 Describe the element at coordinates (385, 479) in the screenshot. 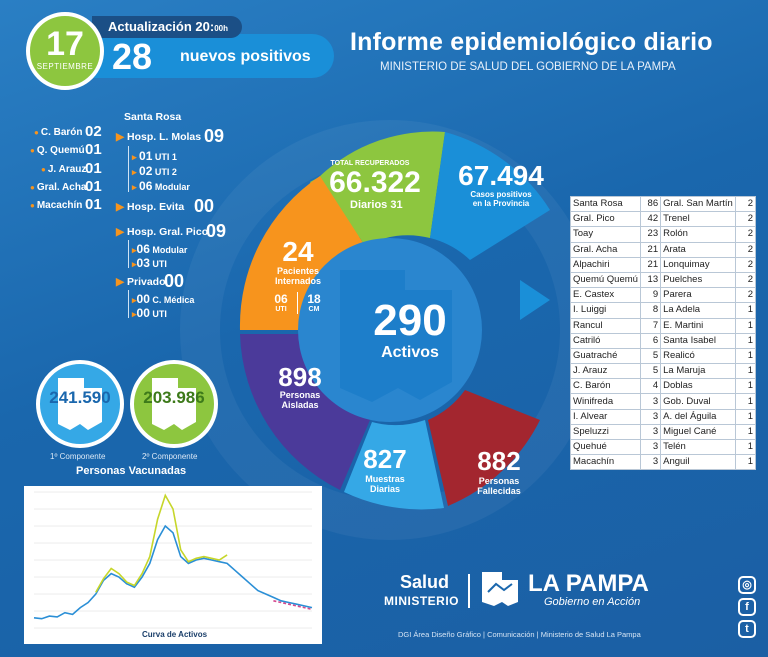

I see `samples-label: Muestras` at that location.